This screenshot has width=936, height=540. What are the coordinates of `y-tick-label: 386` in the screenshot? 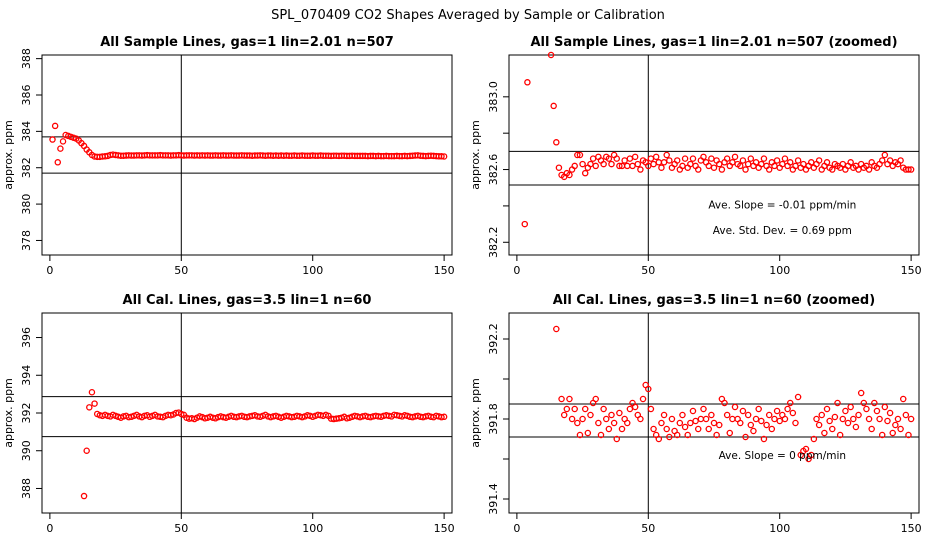 It's located at (26, 95).